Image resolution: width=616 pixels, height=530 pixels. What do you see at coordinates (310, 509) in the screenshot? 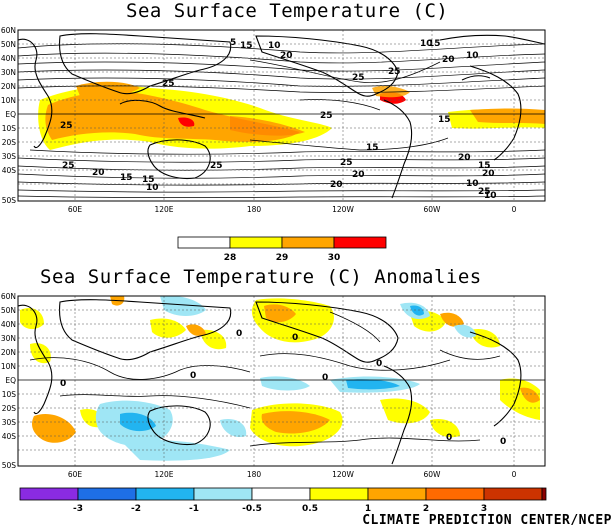
I see `anom-colorbar-label: 0.5` at bounding box center [310, 509].